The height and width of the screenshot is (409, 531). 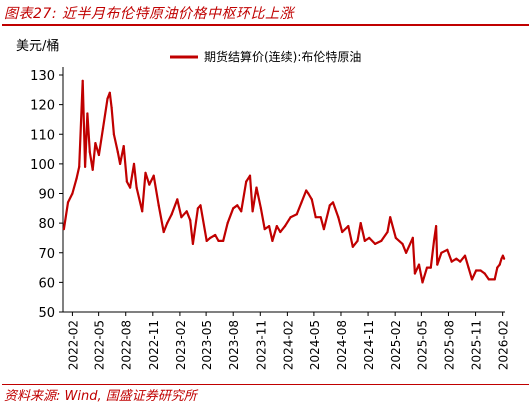 What do you see at coordinates (288, 345) in the screenshot?
I see `x-tick-label: 2024-02` at bounding box center [288, 345].